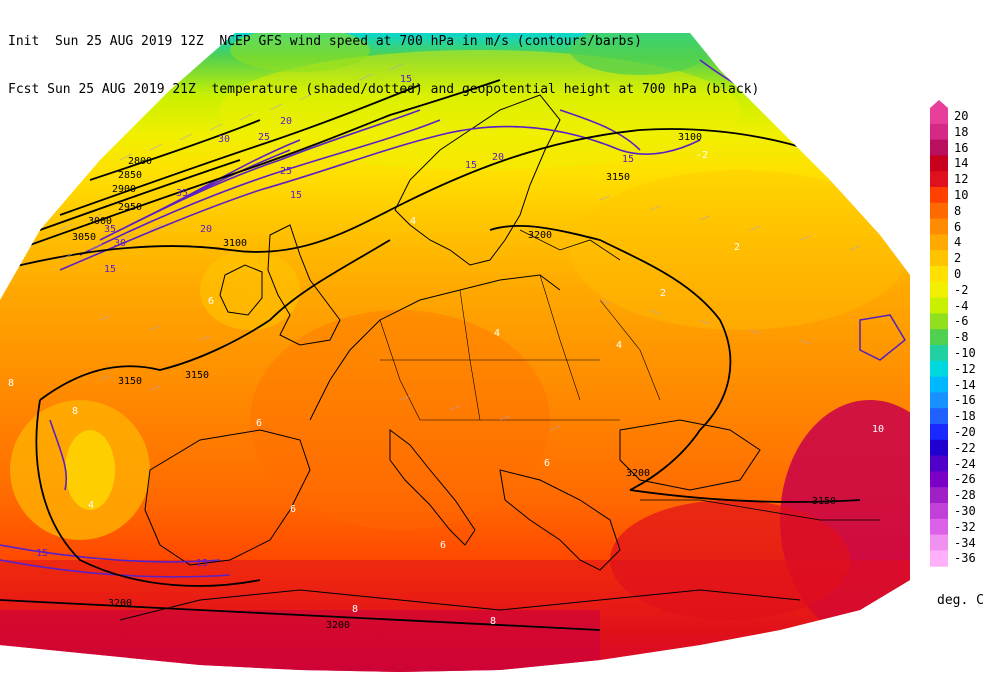 The width and height of the screenshot is (1000, 680). Describe the element at coordinates (878, 429) in the screenshot. I see `temp-label: 10` at that location.